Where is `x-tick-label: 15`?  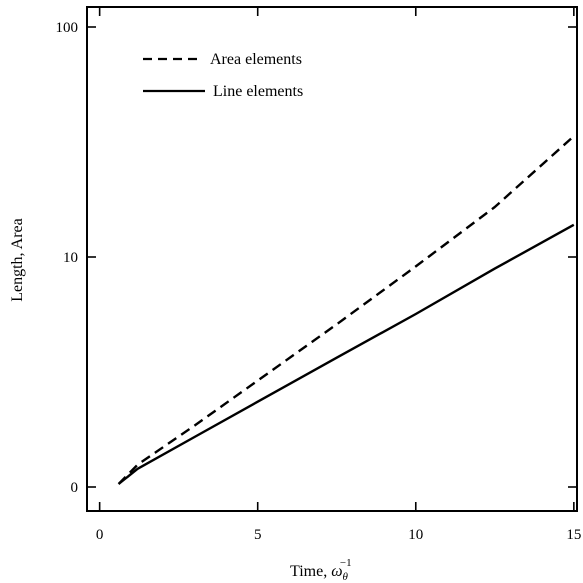 x-tick-label: 15 is located at coordinates (573, 535).